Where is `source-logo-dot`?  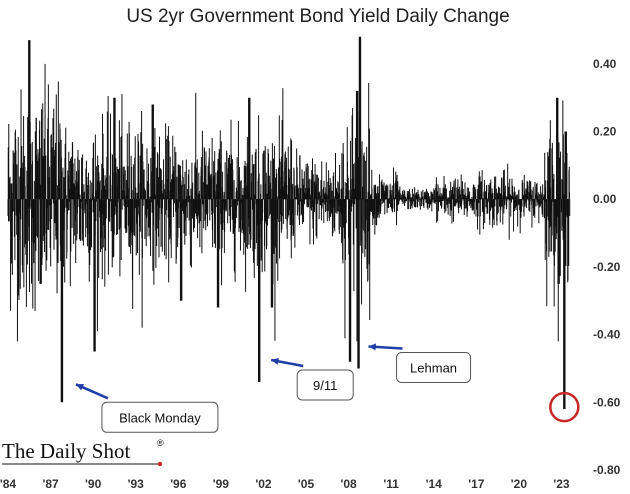
source-logo-dot is located at coordinates (160, 464).